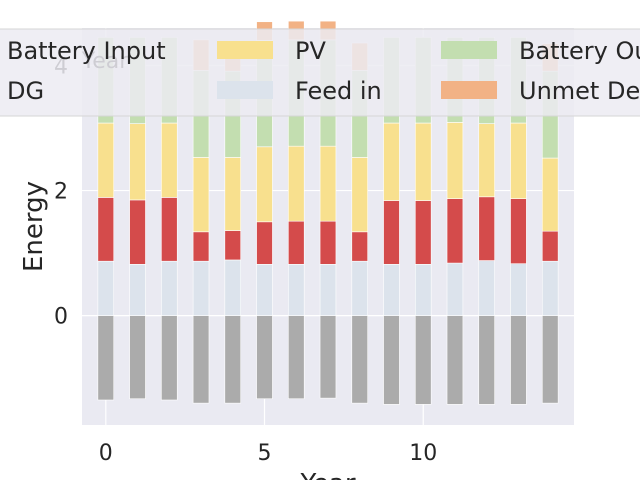  Describe the element at coordinates (265, 453) in the screenshot. I see `x-tick-label: 5` at that location.